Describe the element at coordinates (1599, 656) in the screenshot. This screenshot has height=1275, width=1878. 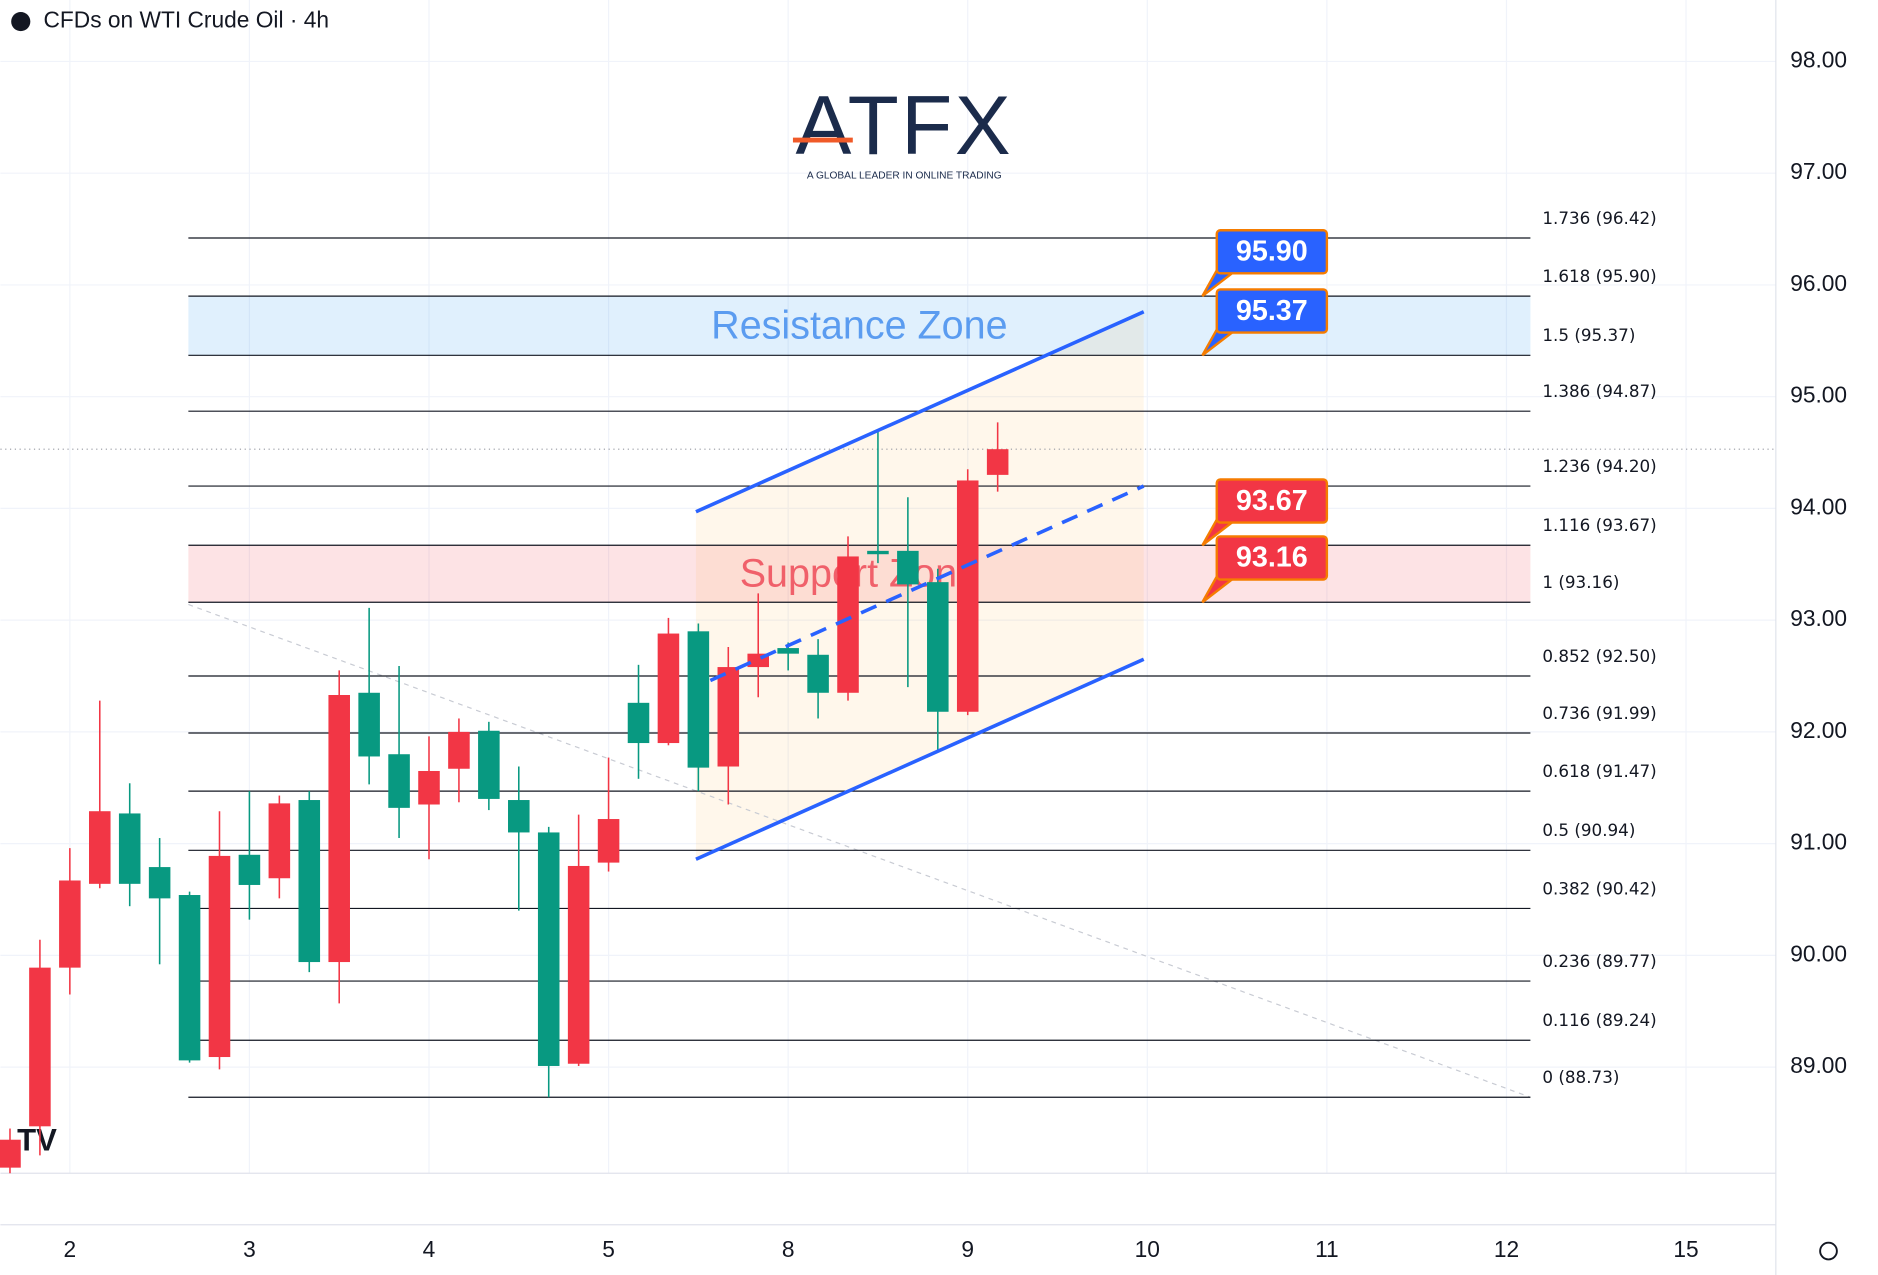
I see `fib-label: 0.852 (92.50)` at that location.